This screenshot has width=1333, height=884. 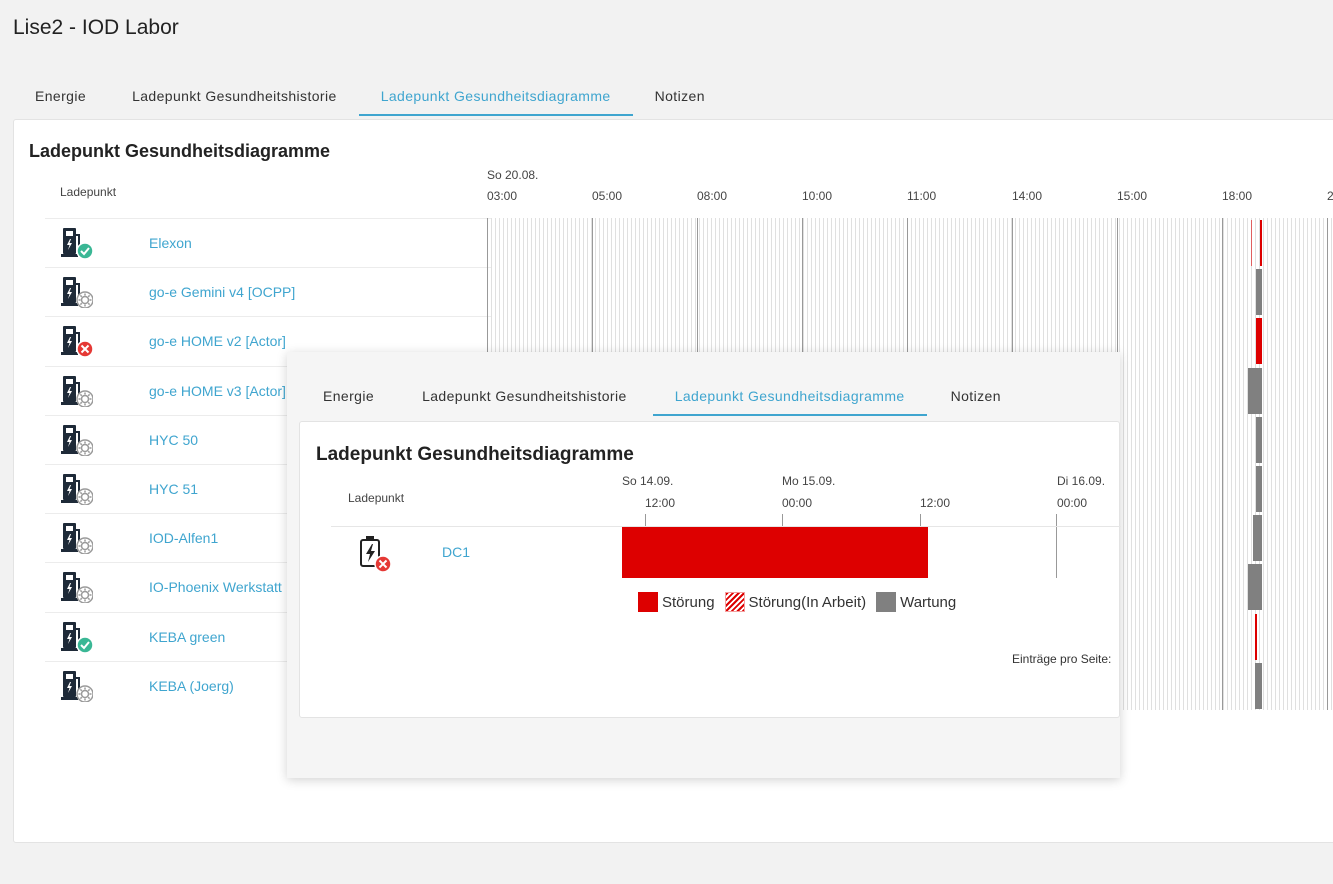 I want to click on axis-tick: 08:00, so click(x=712, y=196).